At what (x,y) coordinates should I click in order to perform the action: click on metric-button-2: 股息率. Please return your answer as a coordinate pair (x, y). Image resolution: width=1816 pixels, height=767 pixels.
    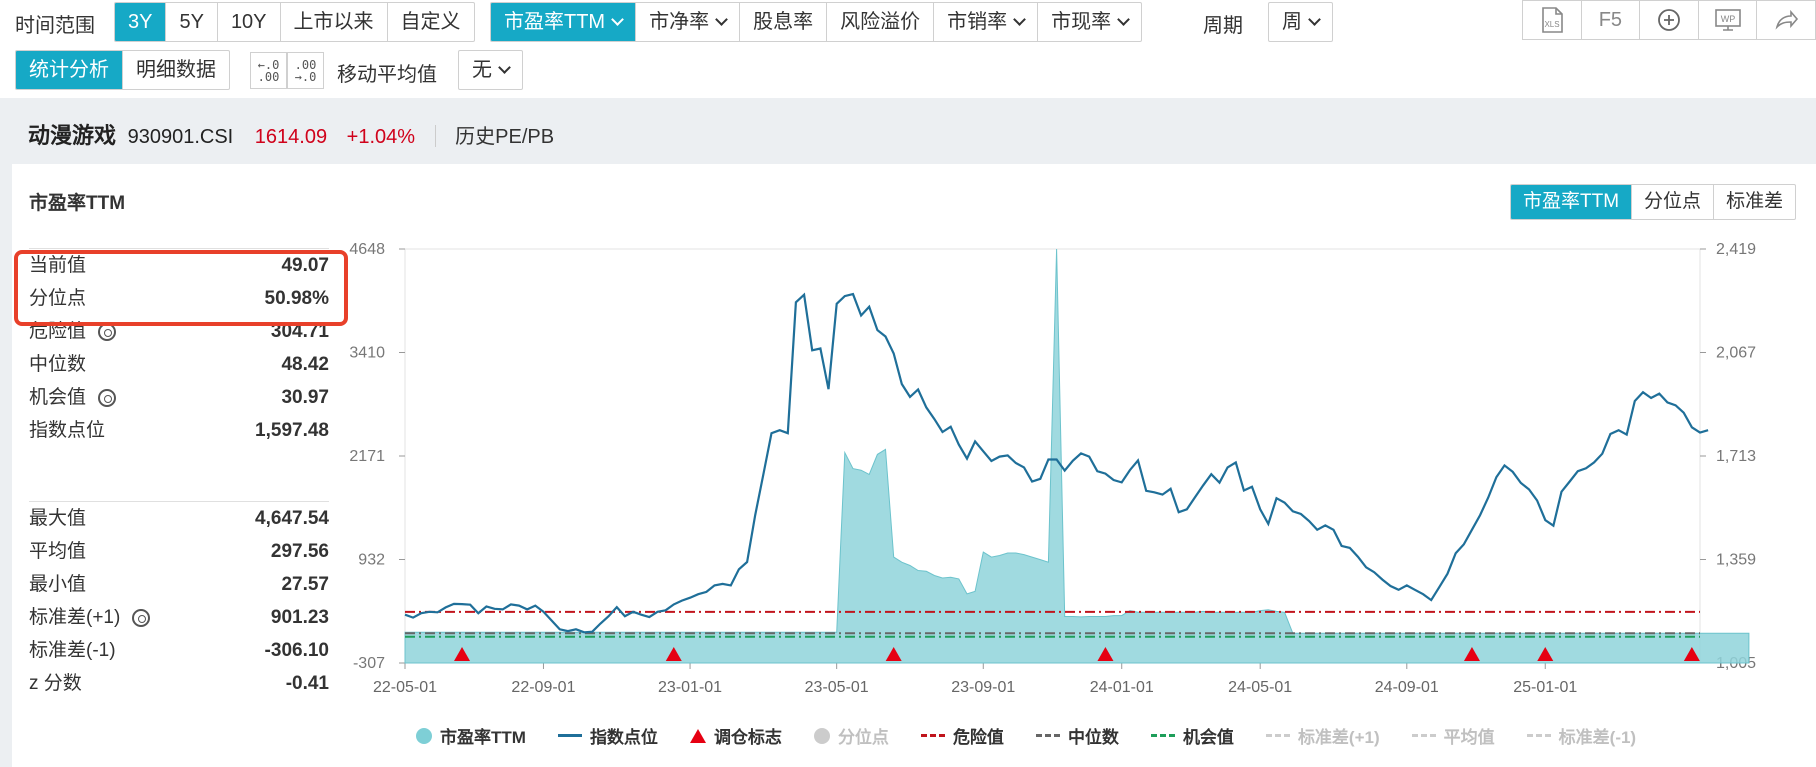
    Looking at the image, I should click on (784, 22).